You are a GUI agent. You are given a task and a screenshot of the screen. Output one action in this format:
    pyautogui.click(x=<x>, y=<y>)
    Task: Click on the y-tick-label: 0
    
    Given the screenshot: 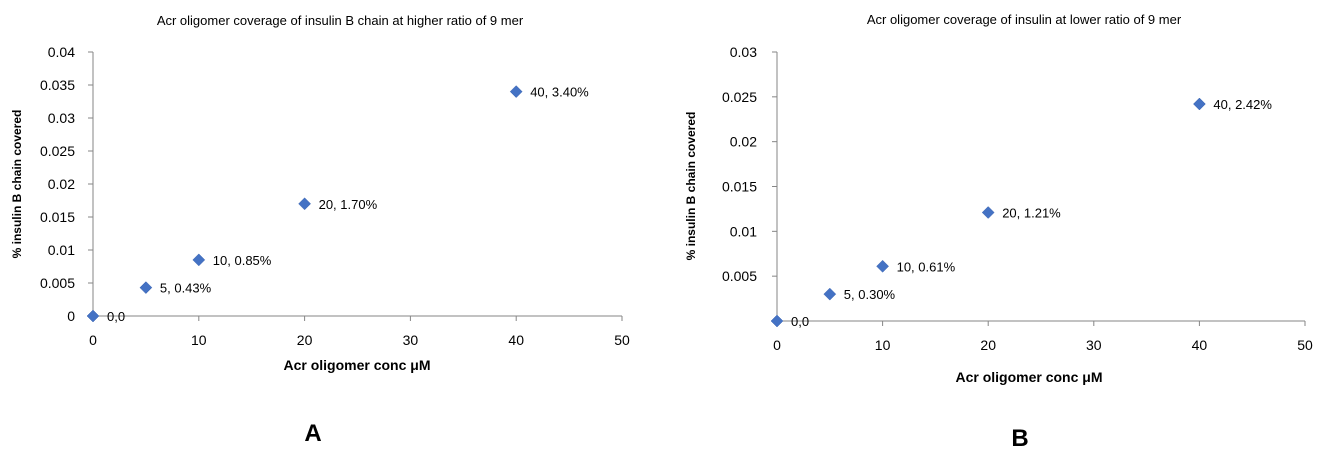 What is the action you would take?
    pyautogui.click(x=71, y=316)
    